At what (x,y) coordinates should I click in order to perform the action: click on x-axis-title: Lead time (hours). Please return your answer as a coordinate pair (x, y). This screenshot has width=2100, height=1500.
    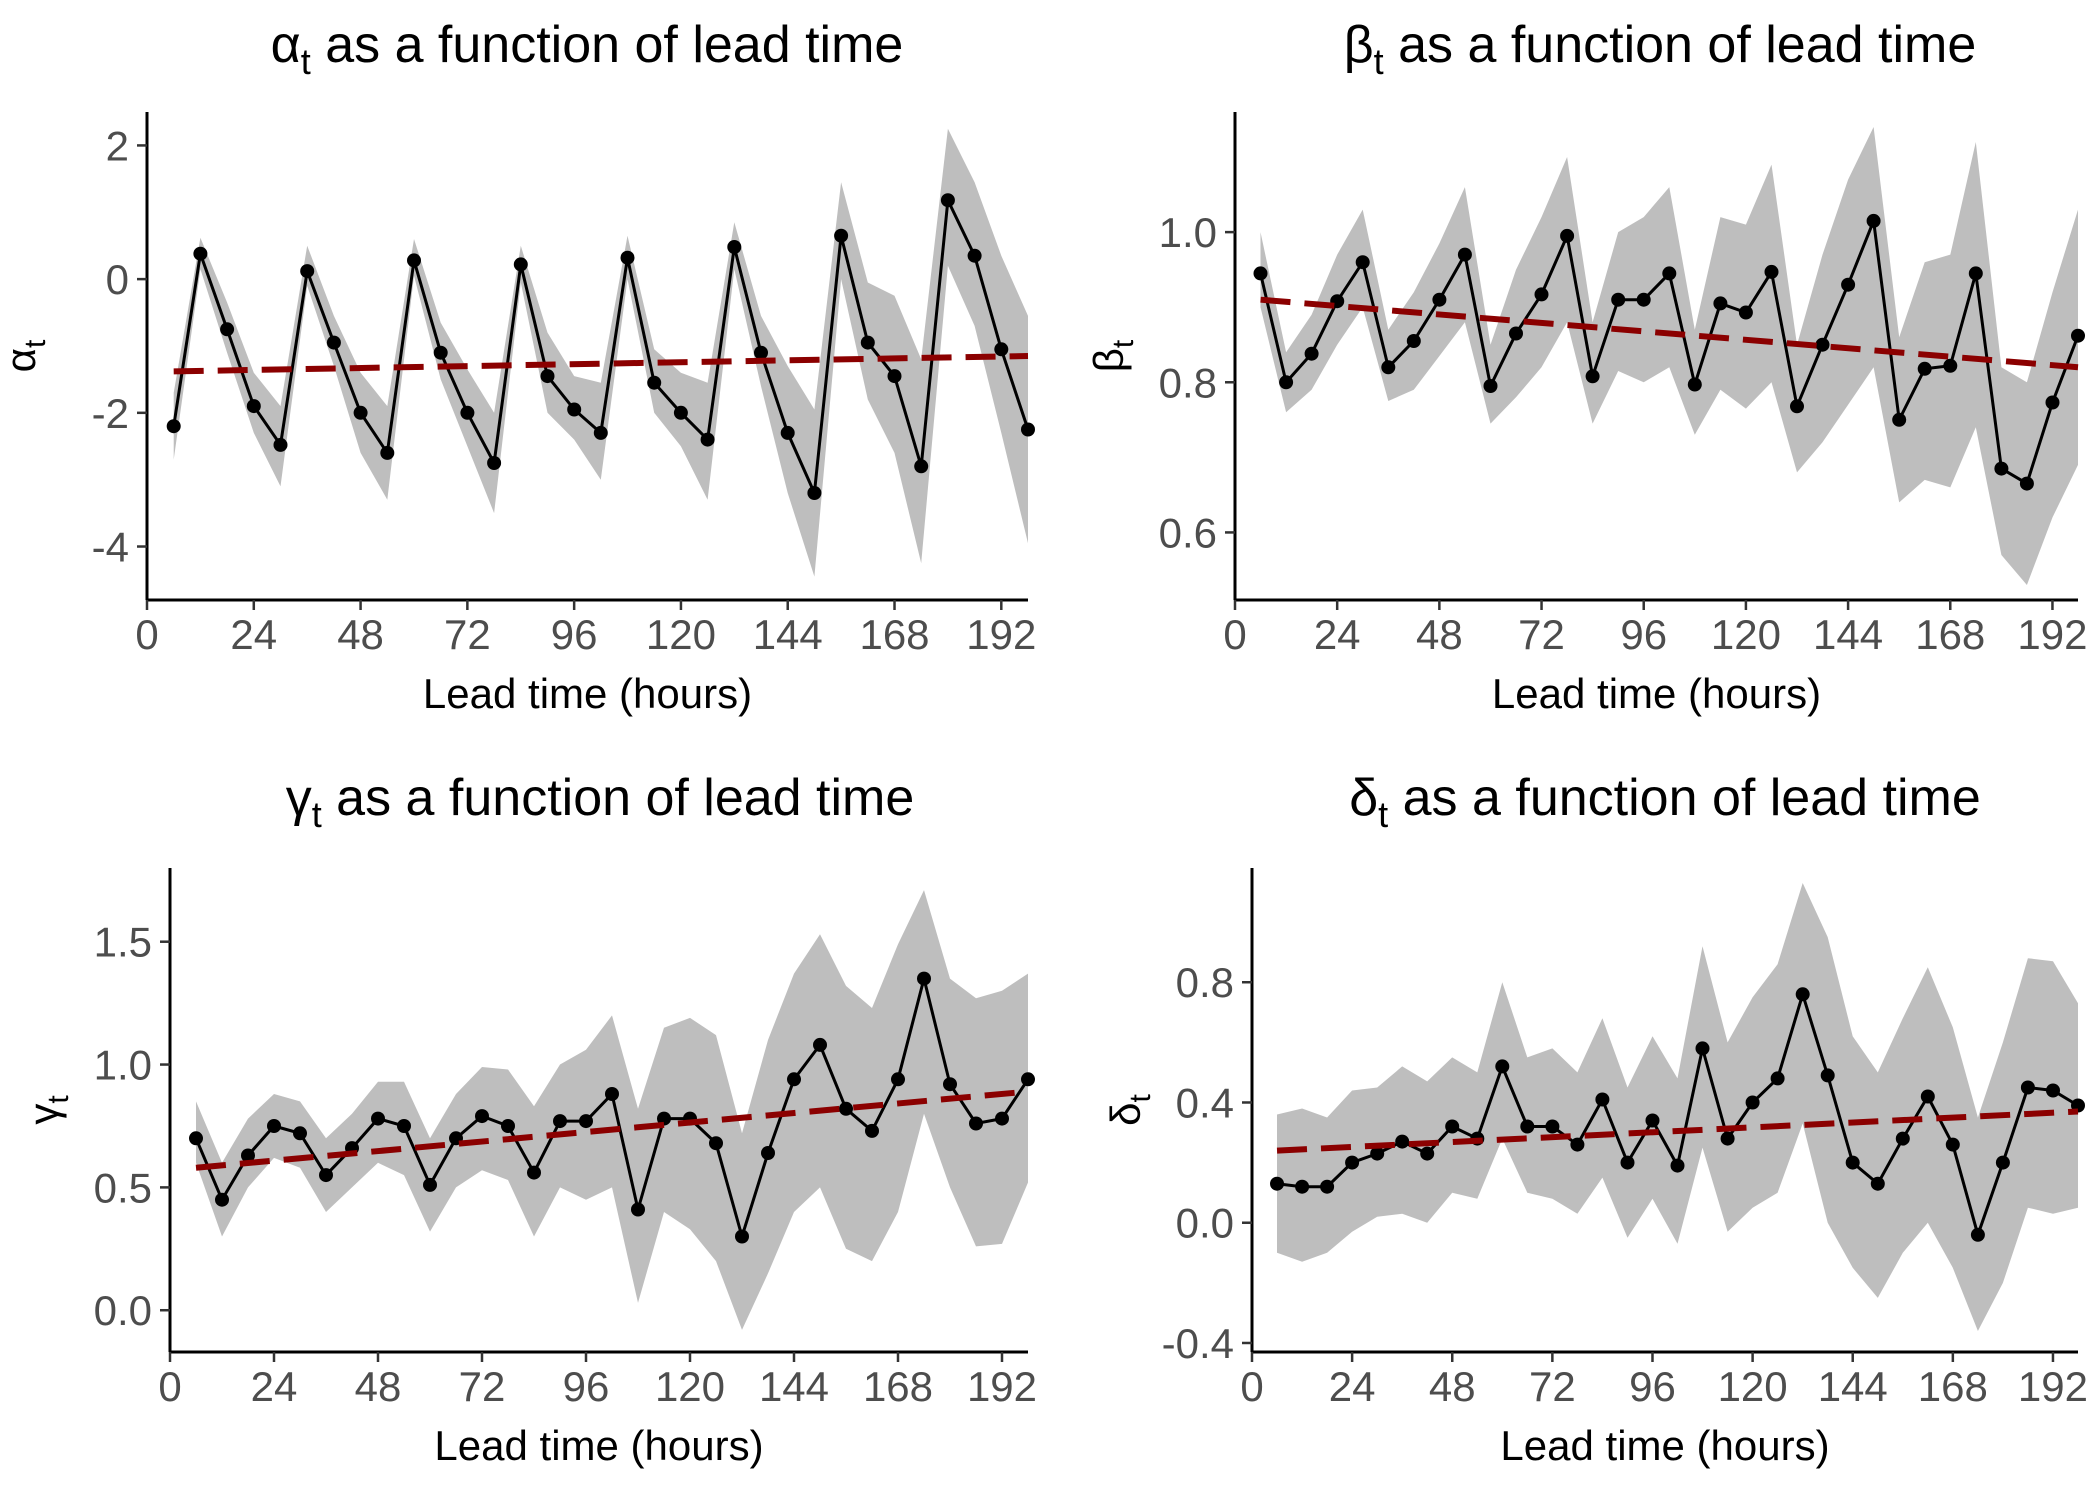
    Looking at the image, I should click on (1656, 693).